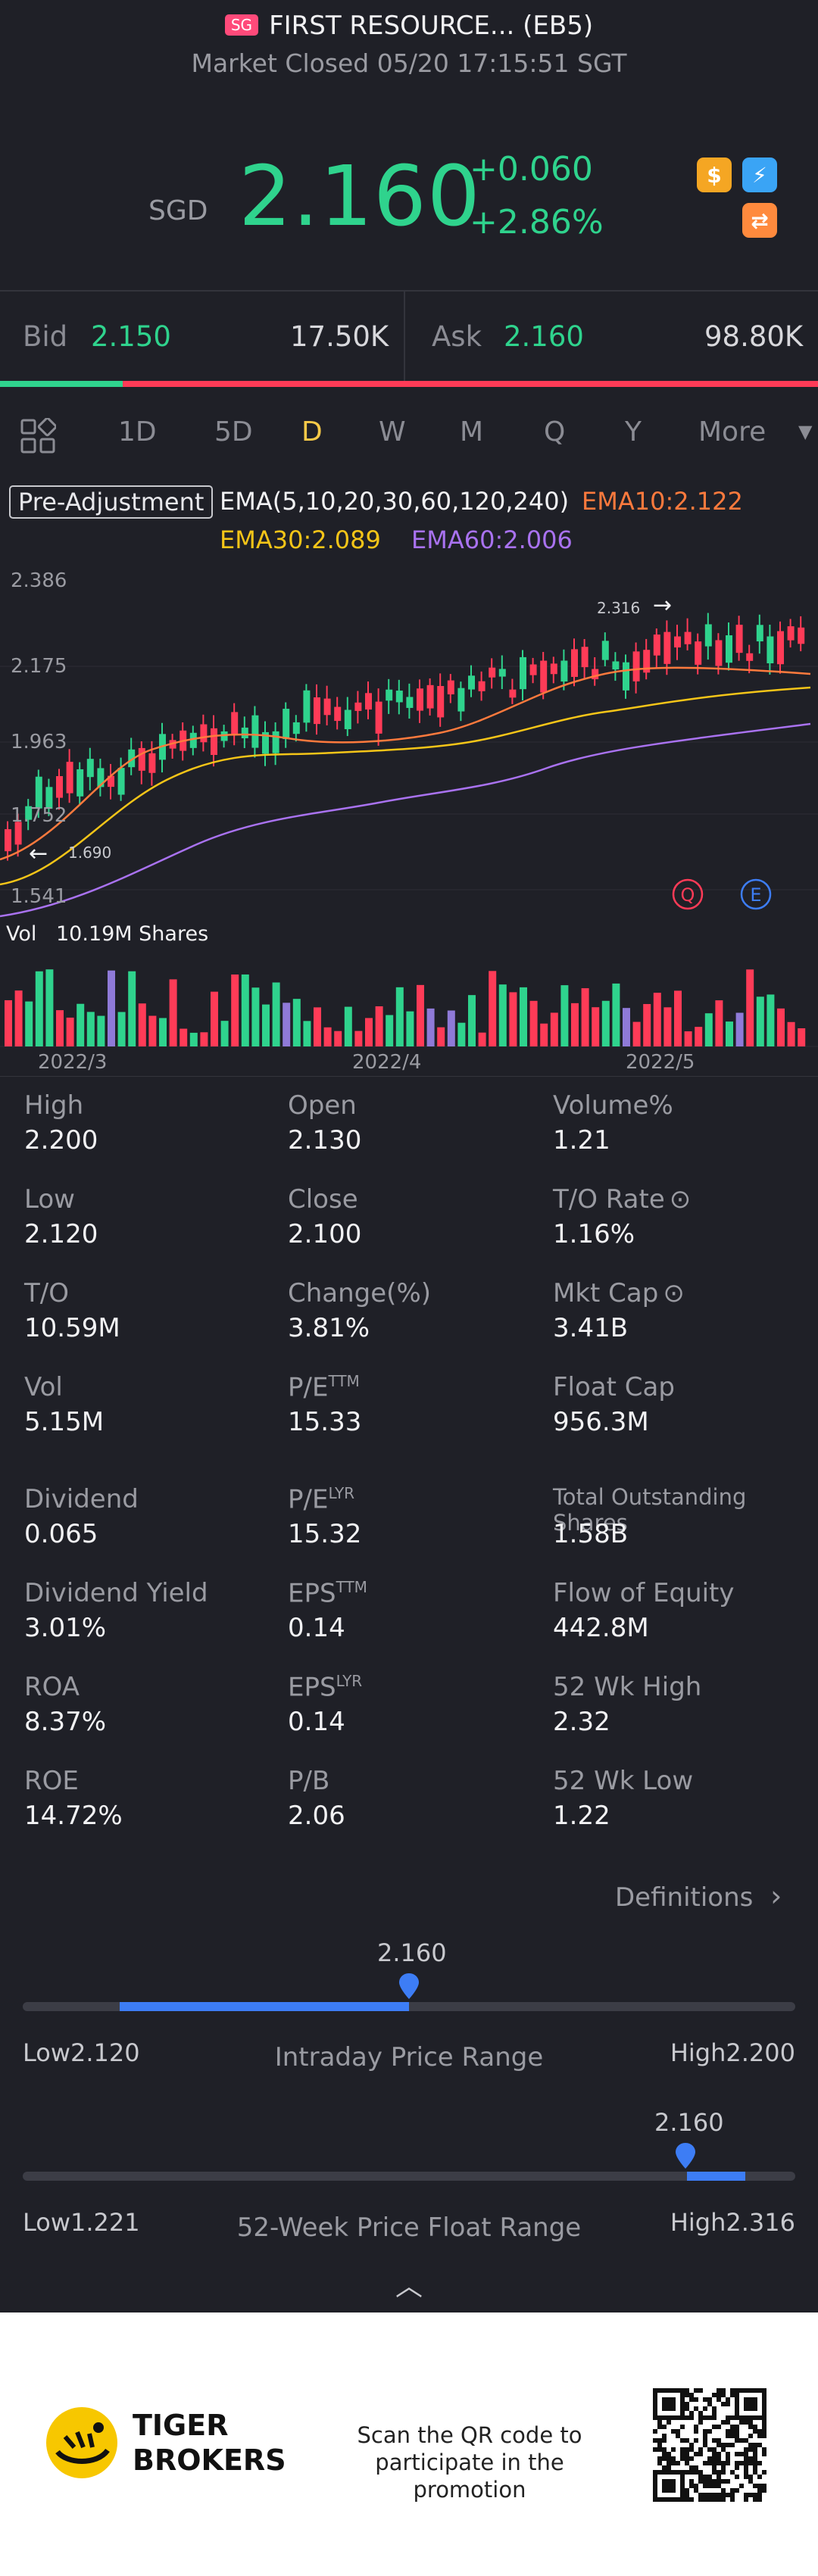  Describe the element at coordinates (234, 432) in the screenshot. I see `tab-5d: 5D` at that location.